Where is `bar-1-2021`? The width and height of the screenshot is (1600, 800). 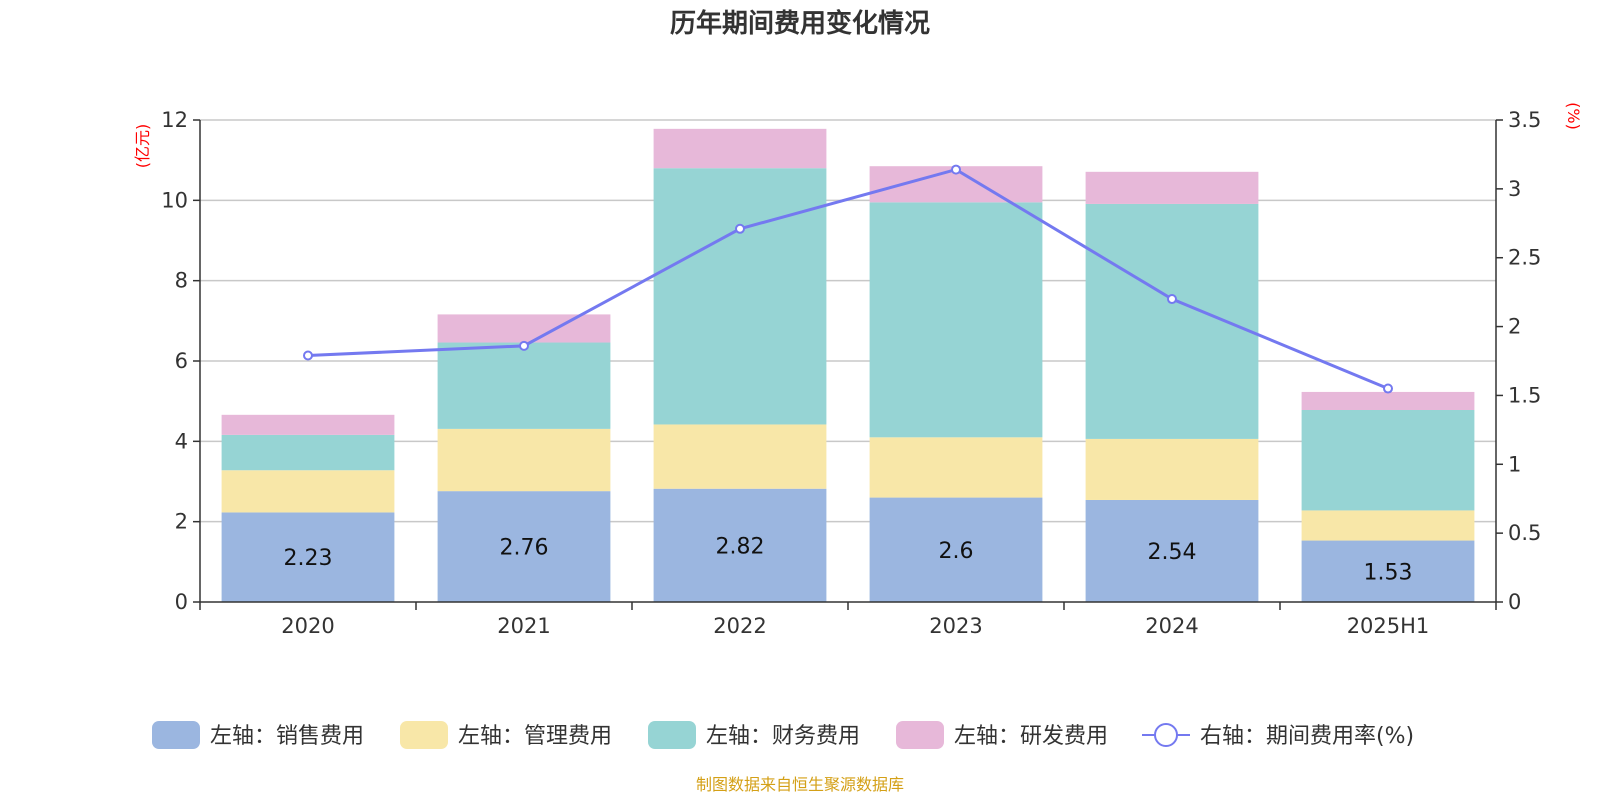 bar-1-2021 is located at coordinates (524, 460).